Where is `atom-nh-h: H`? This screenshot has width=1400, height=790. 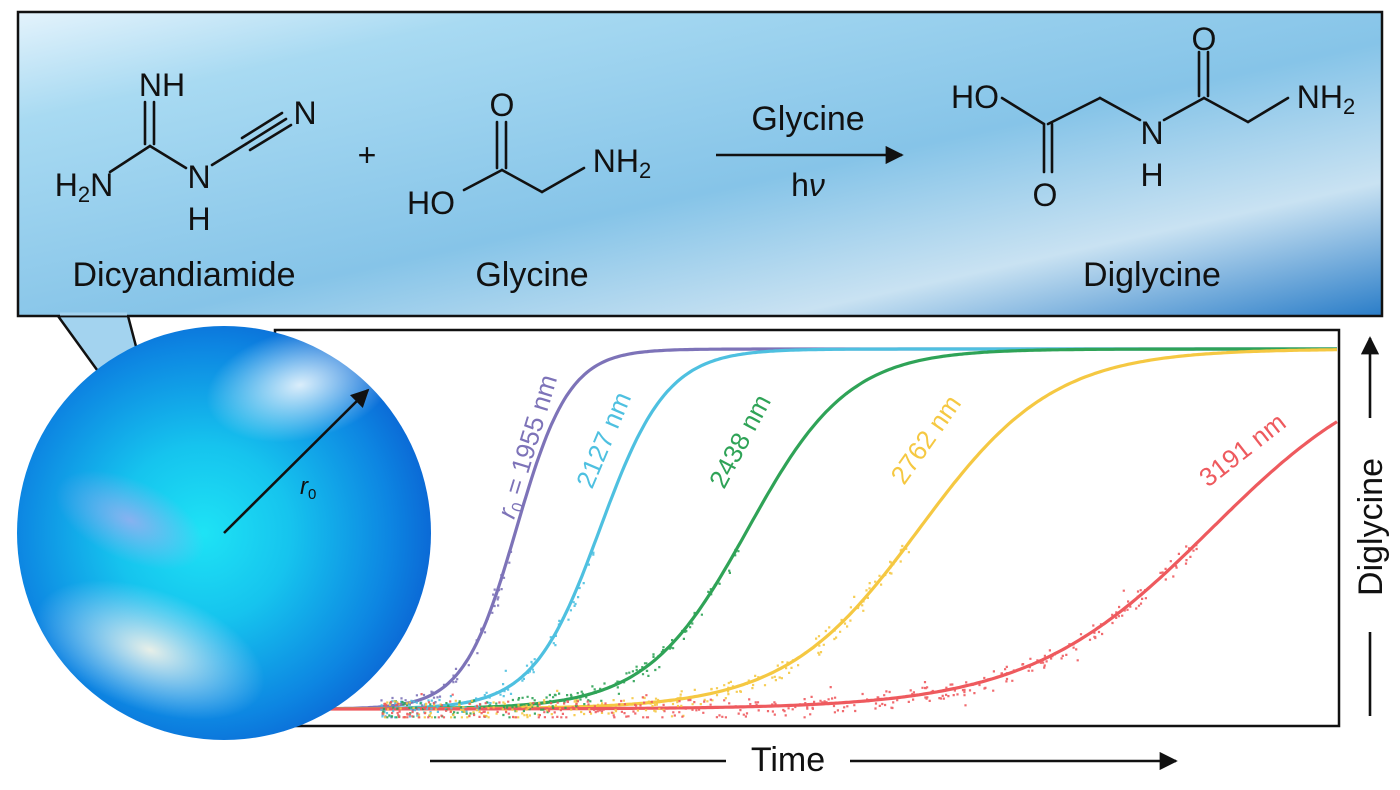 atom-nh-h: H is located at coordinates (198, 219).